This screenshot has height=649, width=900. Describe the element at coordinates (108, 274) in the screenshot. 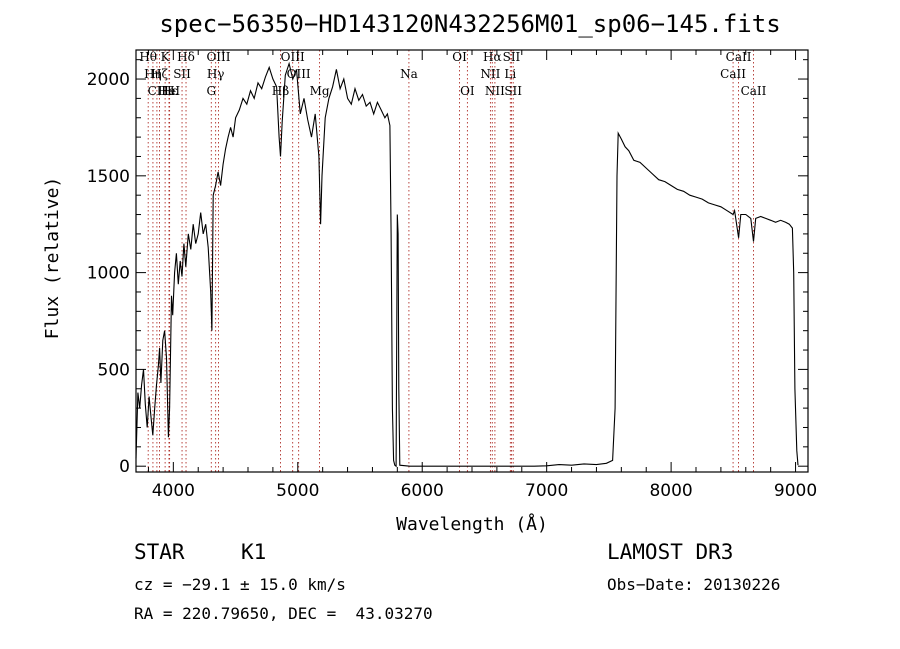

I see `y-tick-label: 1000` at that location.